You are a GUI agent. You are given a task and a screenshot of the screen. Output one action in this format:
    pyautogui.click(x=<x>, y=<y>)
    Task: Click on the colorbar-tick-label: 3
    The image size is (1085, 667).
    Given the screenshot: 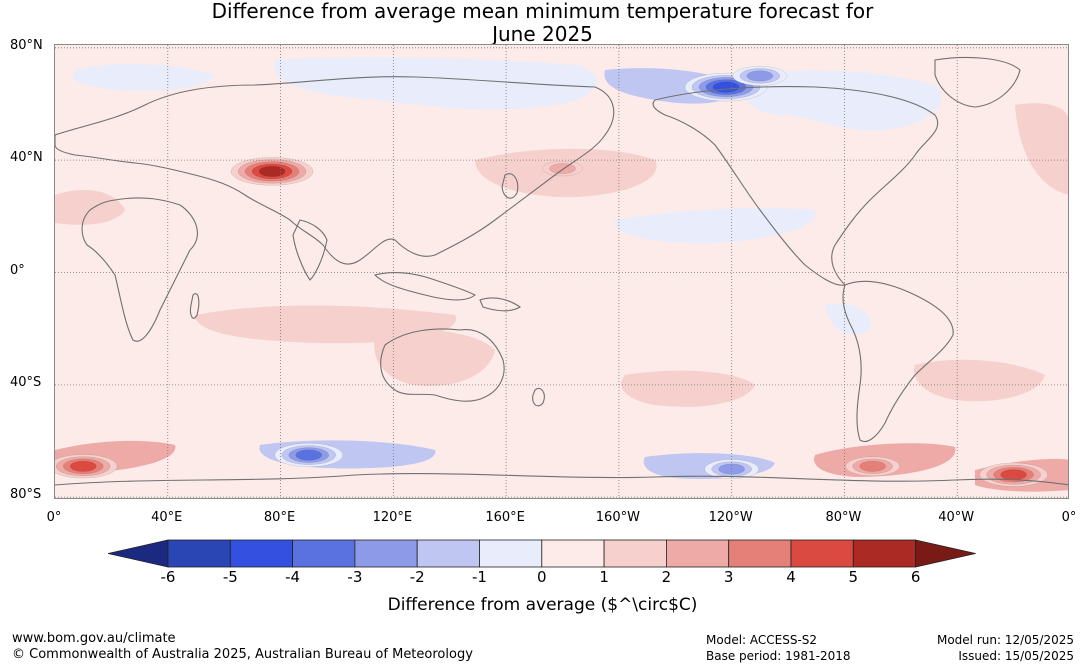 What is the action you would take?
    pyautogui.click(x=728, y=577)
    